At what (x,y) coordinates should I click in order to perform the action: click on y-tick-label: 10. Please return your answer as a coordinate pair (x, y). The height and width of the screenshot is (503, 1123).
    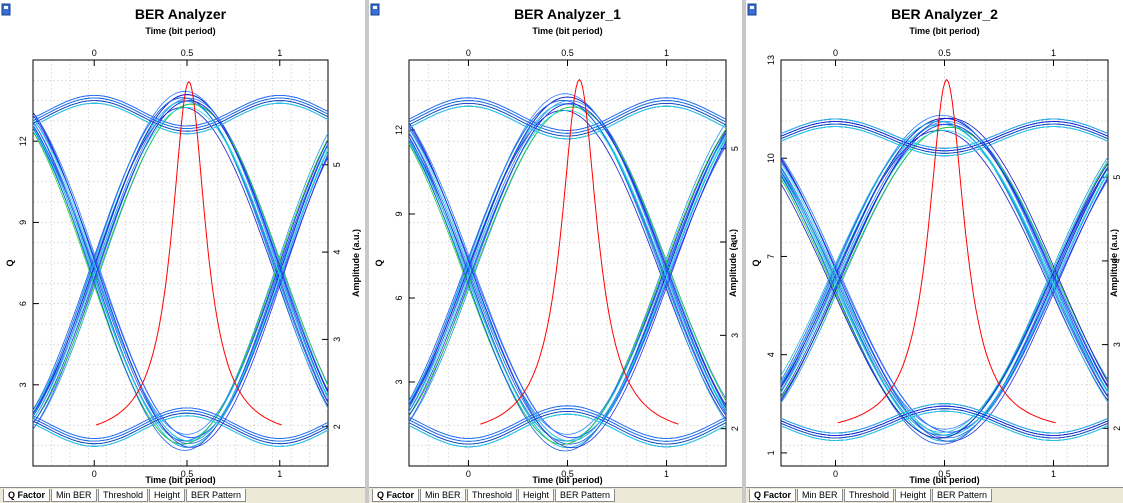
    Looking at the image, I should click on (771, 158).